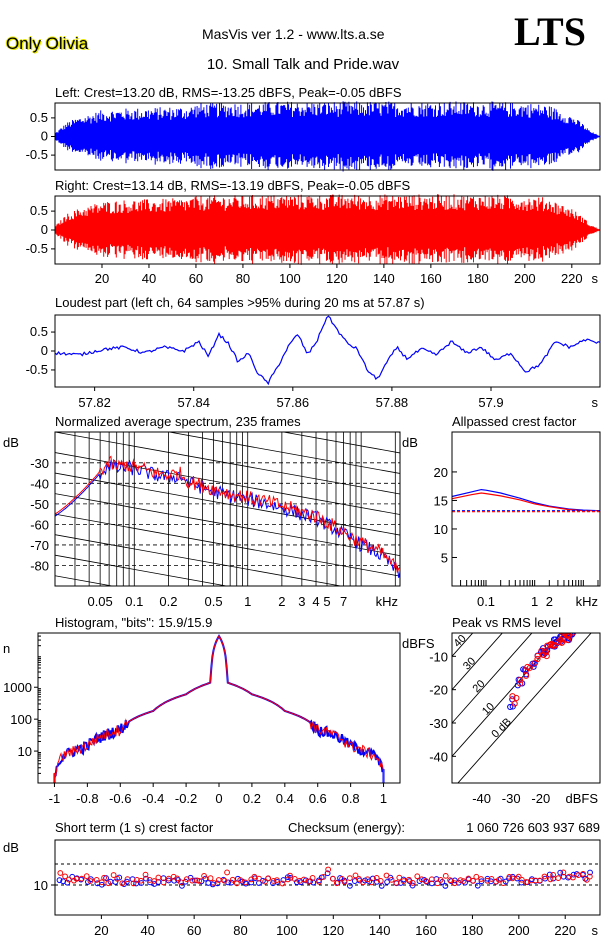  Describe the element at coordinates (581, 798) in the screenshot. I see `x-axis-label: dBFS` at that location.